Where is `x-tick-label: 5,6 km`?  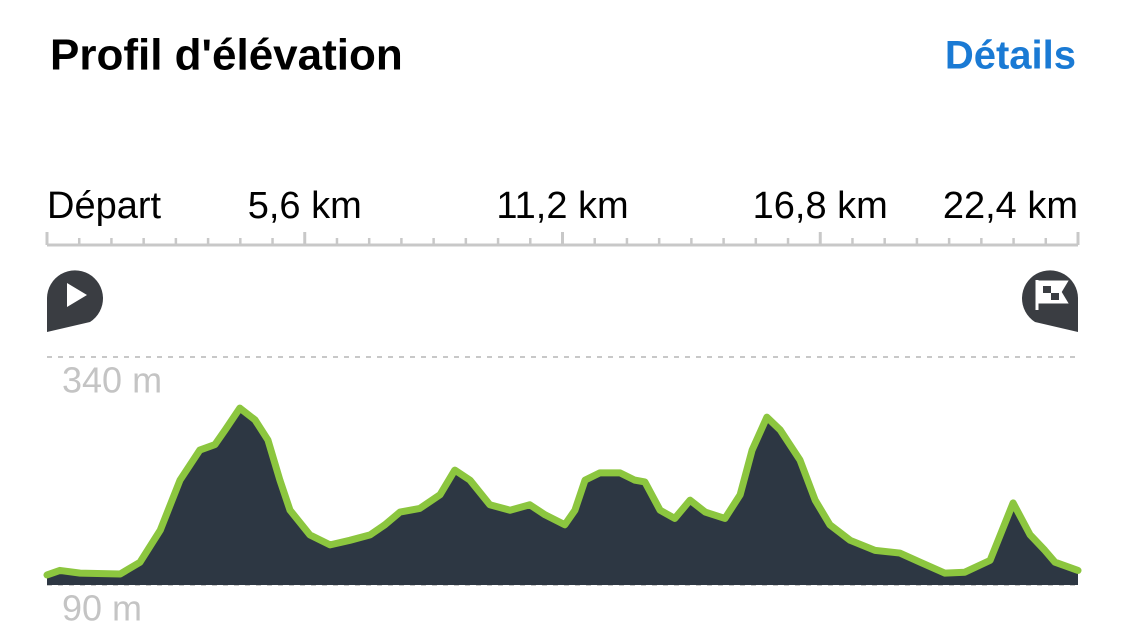 x-tick-label: 5,6 km is located at coordinates (305, 206).